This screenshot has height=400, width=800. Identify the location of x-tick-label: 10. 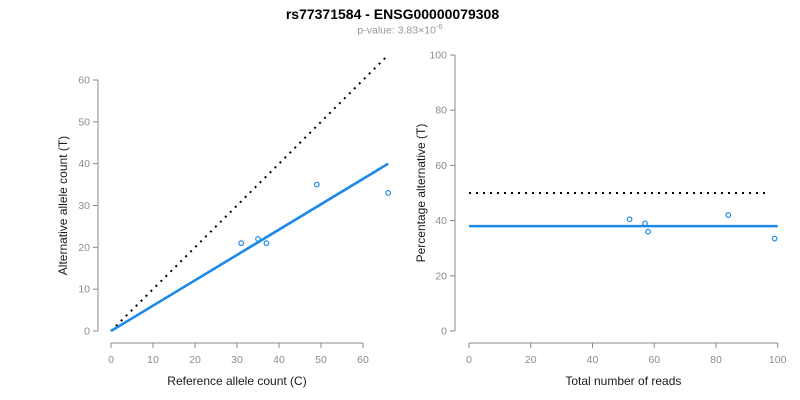
(153, 360).